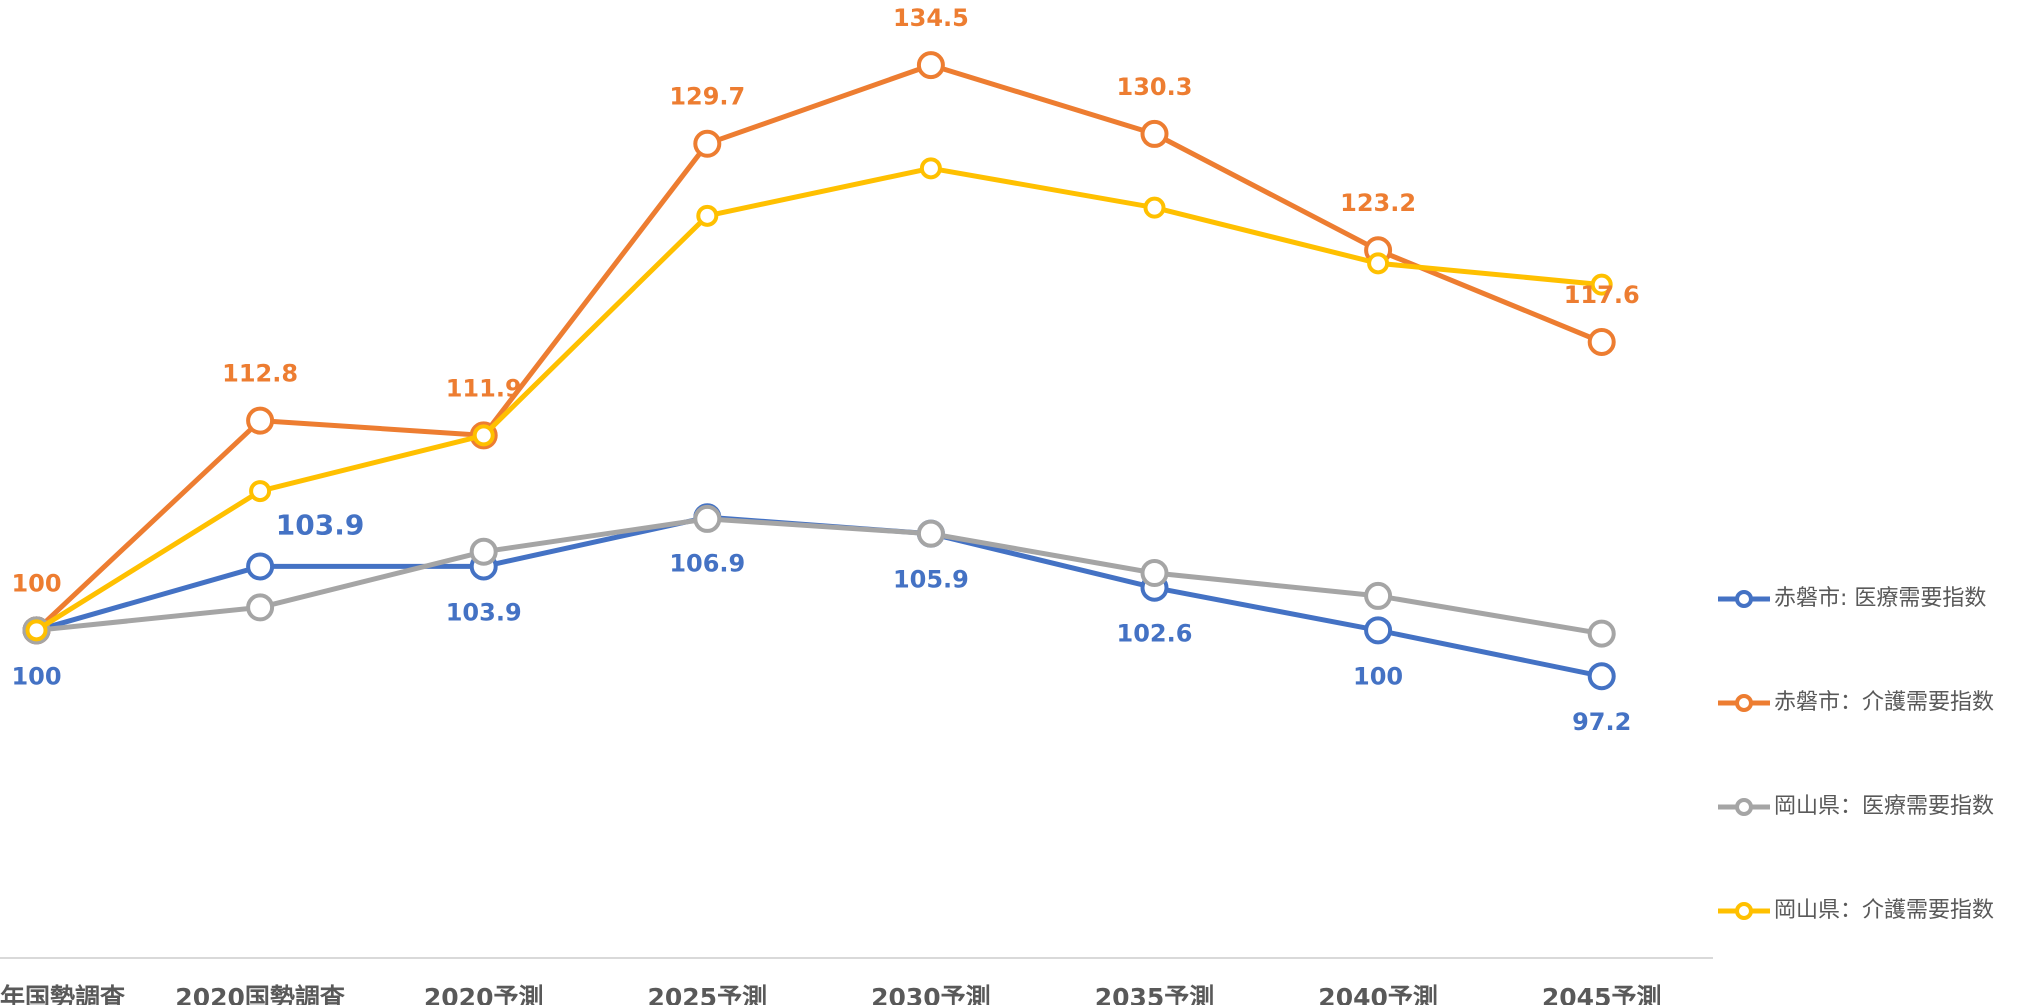  What do you see at coordinates (931, 580) in the screenshot?
I see `data-label: 105.9` at bounding box center [931, 580].